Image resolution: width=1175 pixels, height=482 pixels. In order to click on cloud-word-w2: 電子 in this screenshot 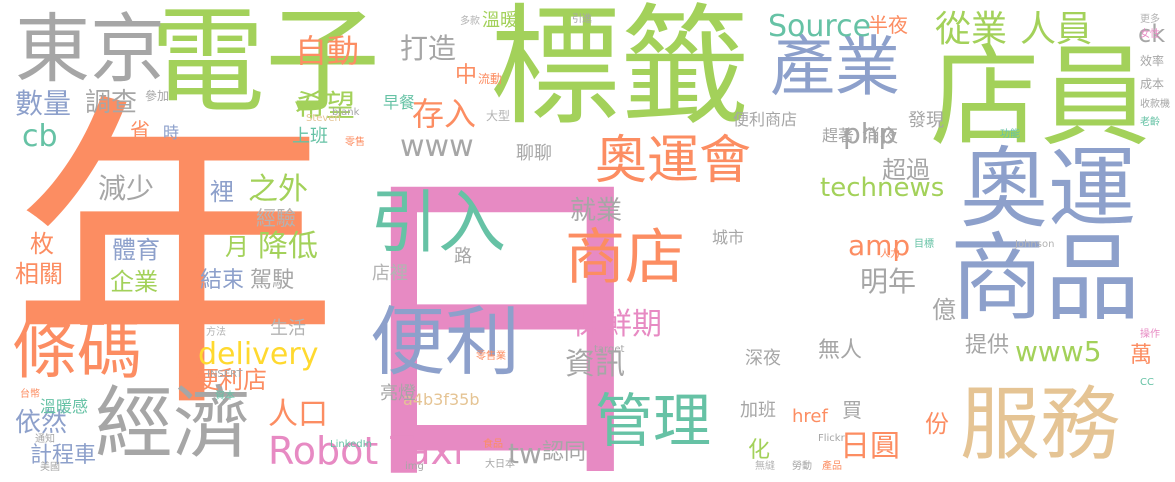, I will do `click(265, 64)`.